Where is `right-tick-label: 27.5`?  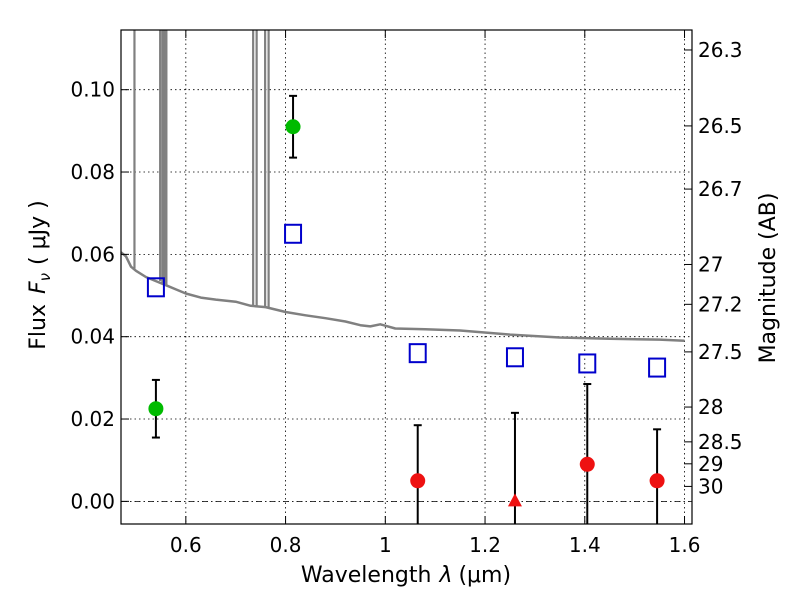 right-tick-label: 27.5 is located at coordinates (720, 352).